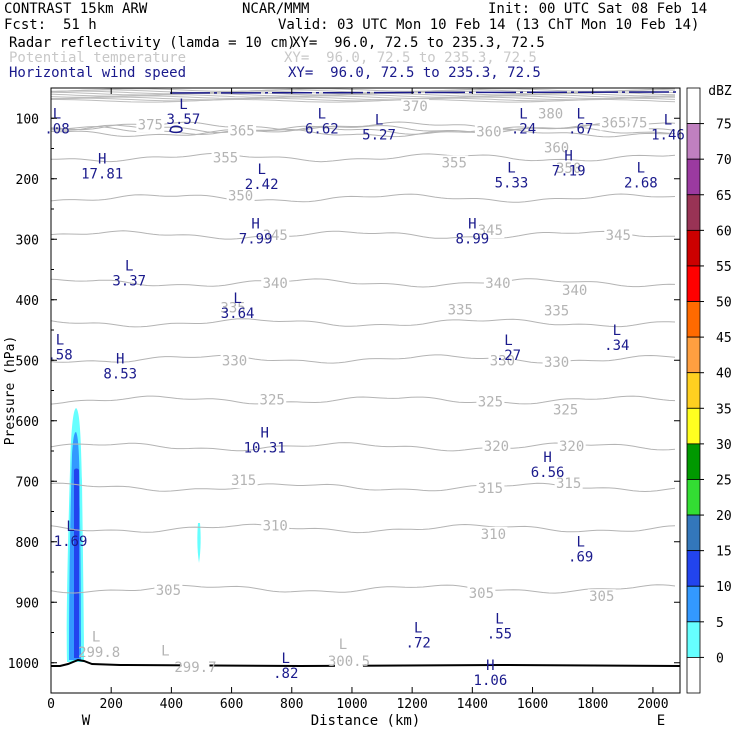  I want to click on wind-extremum-value: .34, so click(616, 346).